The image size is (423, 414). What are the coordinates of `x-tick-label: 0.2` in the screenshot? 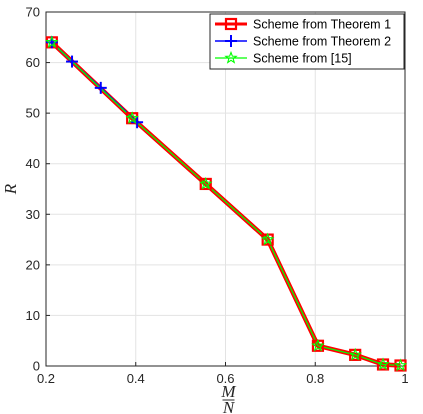 It's located at (46, 378).